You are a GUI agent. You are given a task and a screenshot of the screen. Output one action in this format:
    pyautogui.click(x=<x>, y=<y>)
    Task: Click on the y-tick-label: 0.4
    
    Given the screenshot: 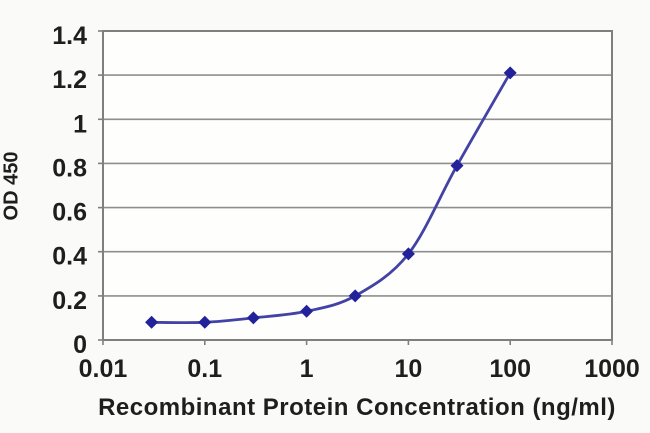 What is the action you would take?
    pyautogui.click(x=69, y=257)
    